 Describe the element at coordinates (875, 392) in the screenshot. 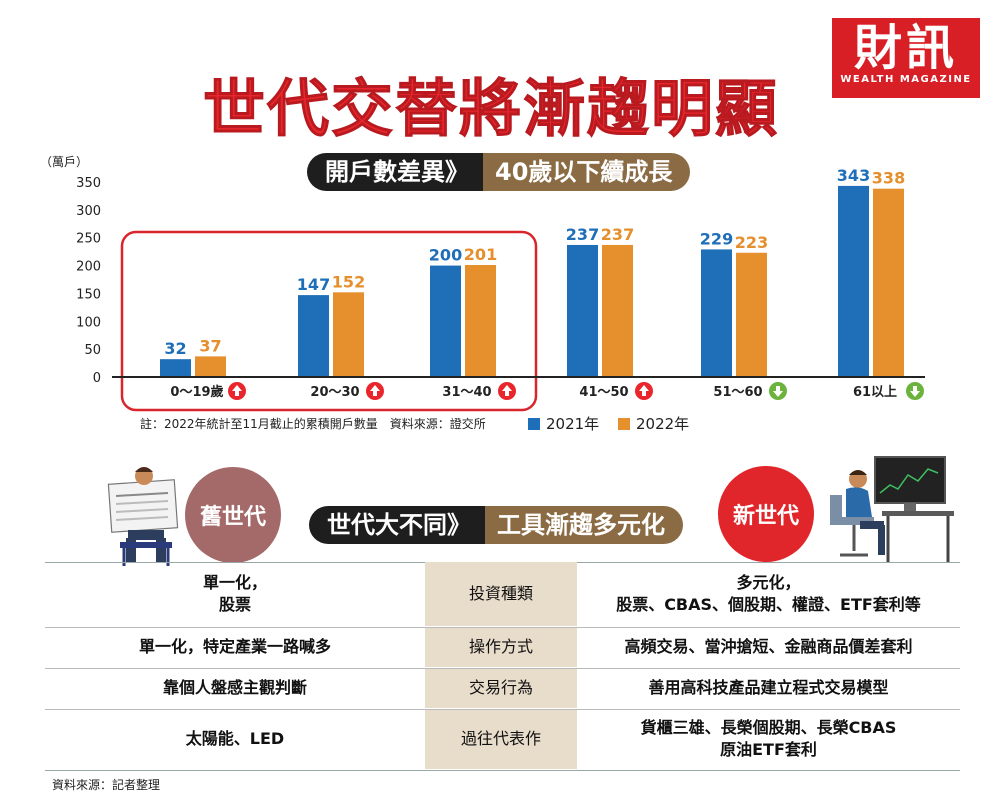

I see `x-tick-label: 61以上` at that location.